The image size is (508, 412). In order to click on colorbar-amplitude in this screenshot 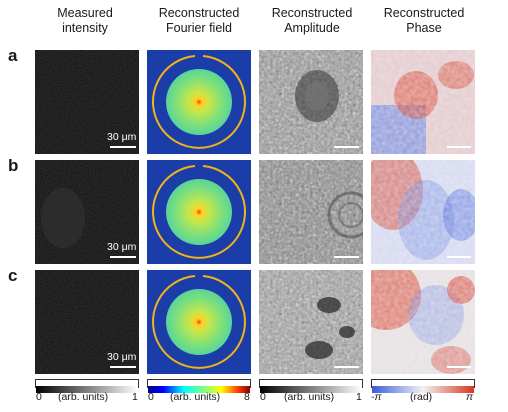, I will do `click(311, 386)`.